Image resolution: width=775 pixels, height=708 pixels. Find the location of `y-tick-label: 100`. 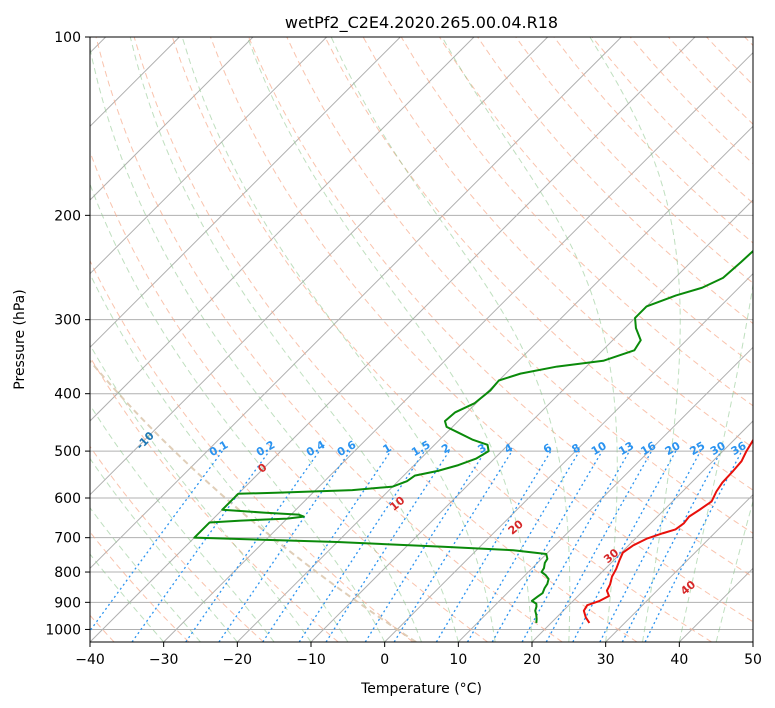

y-tick-label: 100 is located at coordinates (67, 38).